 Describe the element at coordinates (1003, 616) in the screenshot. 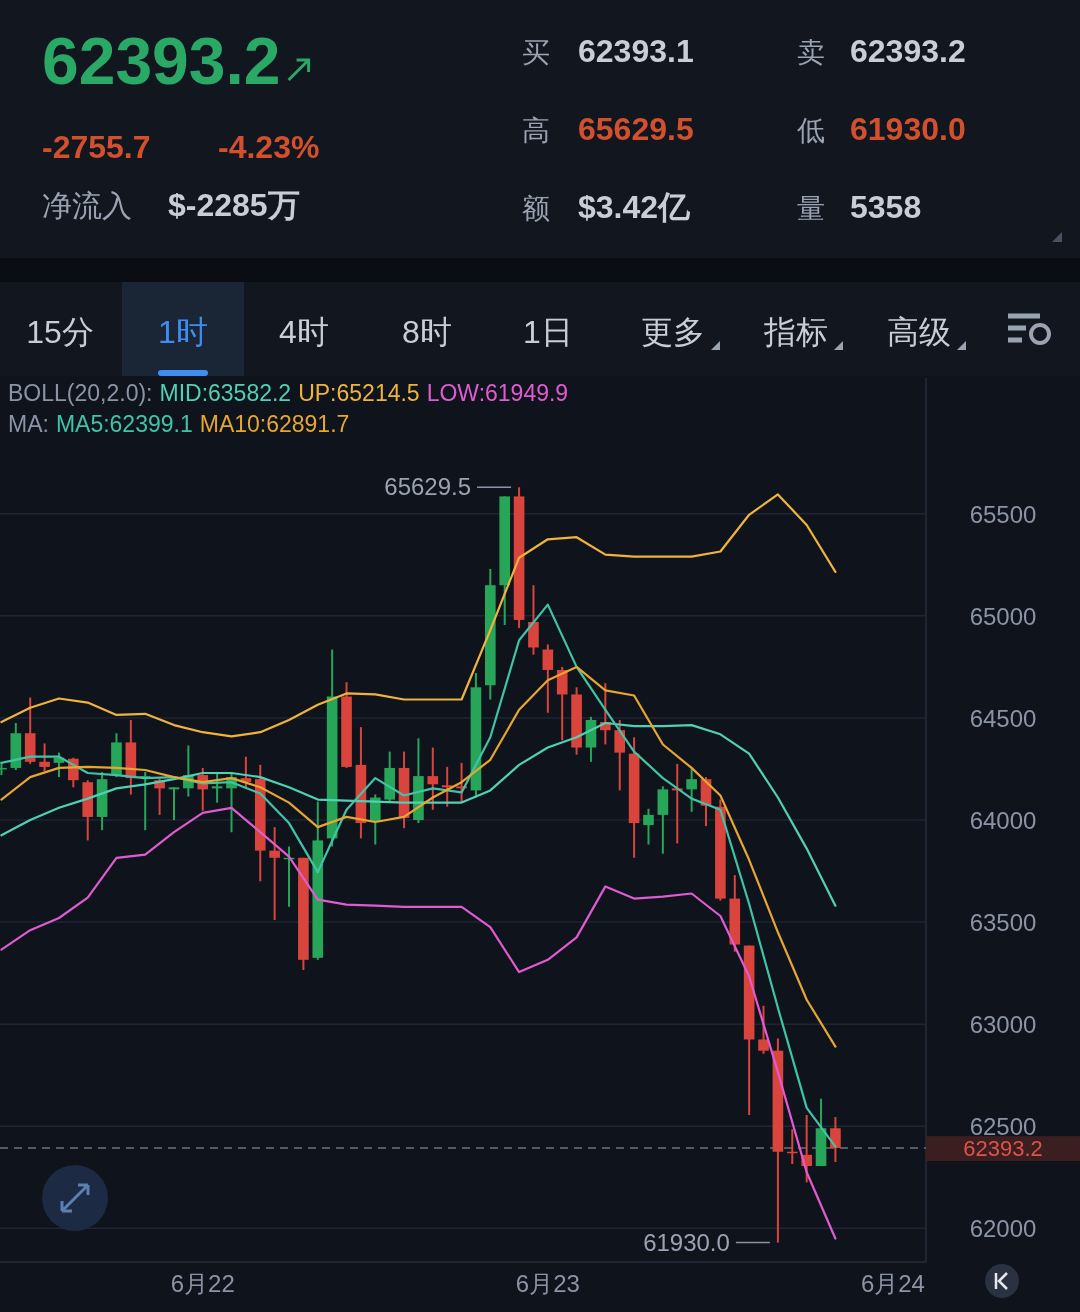

I see `y-tick-label: 65000` at that location.